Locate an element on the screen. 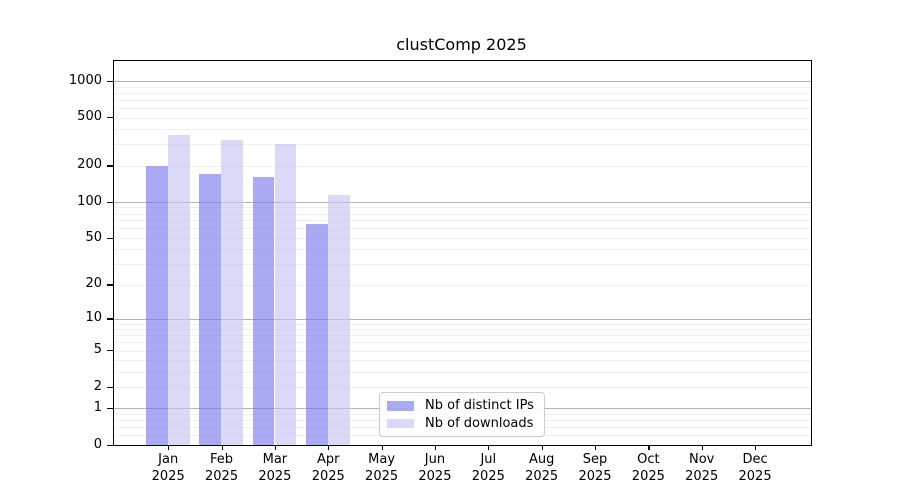 The image size is (900, 500). x-label-month: Apr is located at coordinates (328, 459).